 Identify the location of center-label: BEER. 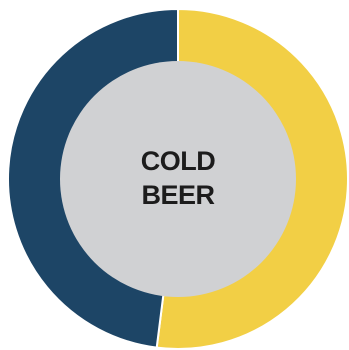
(177, 195).